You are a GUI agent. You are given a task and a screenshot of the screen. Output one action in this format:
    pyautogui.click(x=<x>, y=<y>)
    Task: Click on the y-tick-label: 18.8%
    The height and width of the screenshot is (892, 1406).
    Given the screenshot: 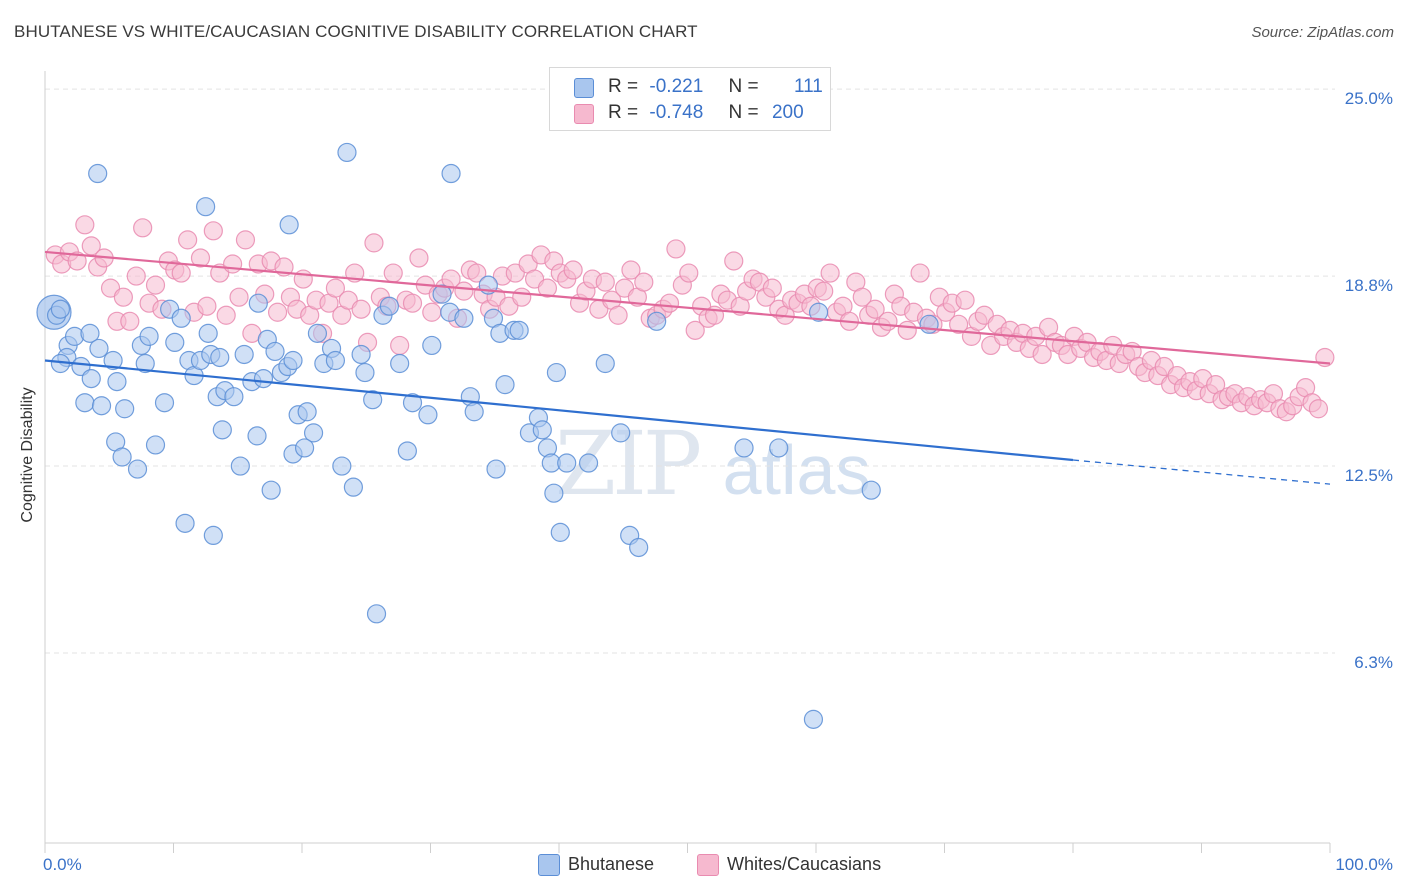 What is the action you would take?
    pyautogui.click(x=1369, y=285)
    